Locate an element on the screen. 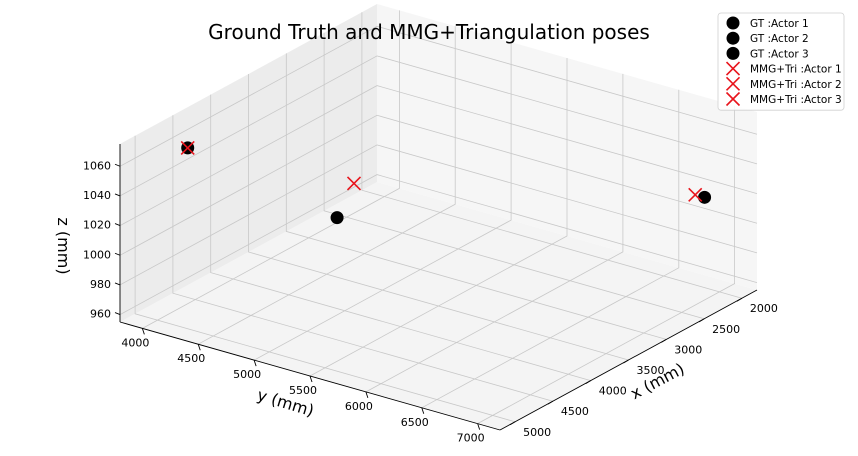 The width and height of the screenshot is (858, 456). z-tick-label: 960 is located at coordinates (100, 314).